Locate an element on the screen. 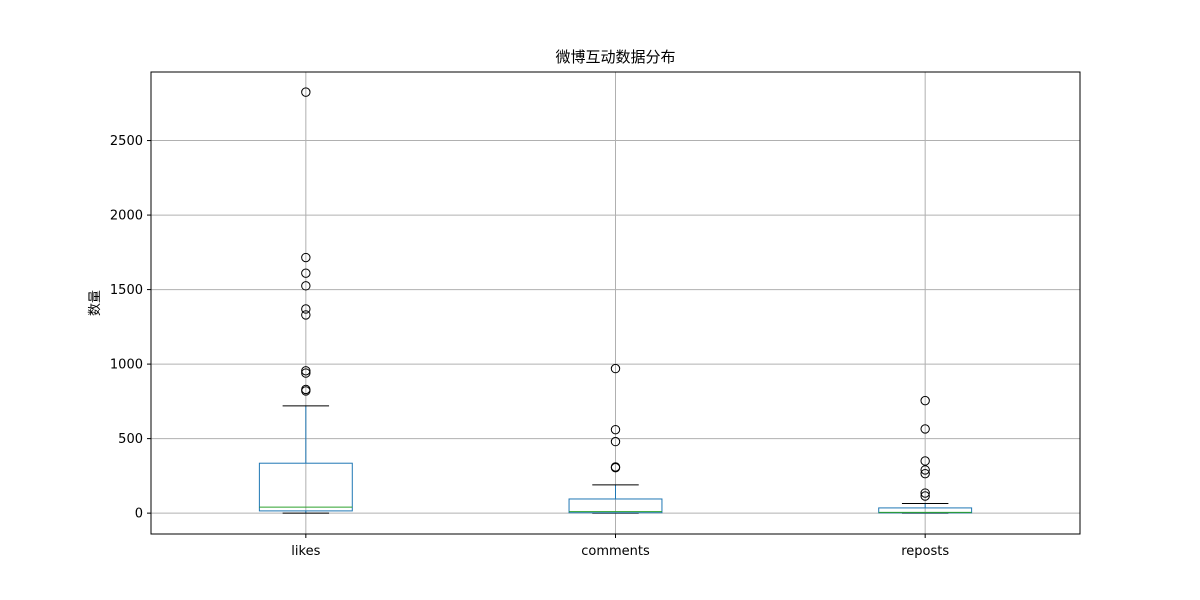  x-tick-label: reposts is located at coordinates (925, 551).